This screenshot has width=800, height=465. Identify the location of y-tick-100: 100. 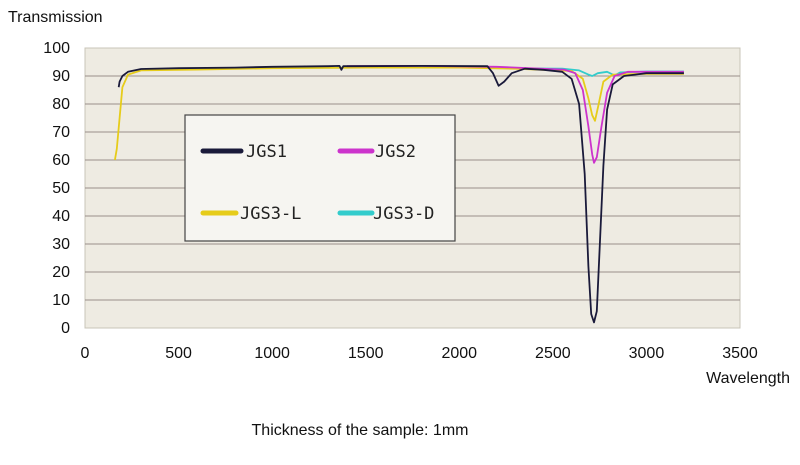
(56, 48).